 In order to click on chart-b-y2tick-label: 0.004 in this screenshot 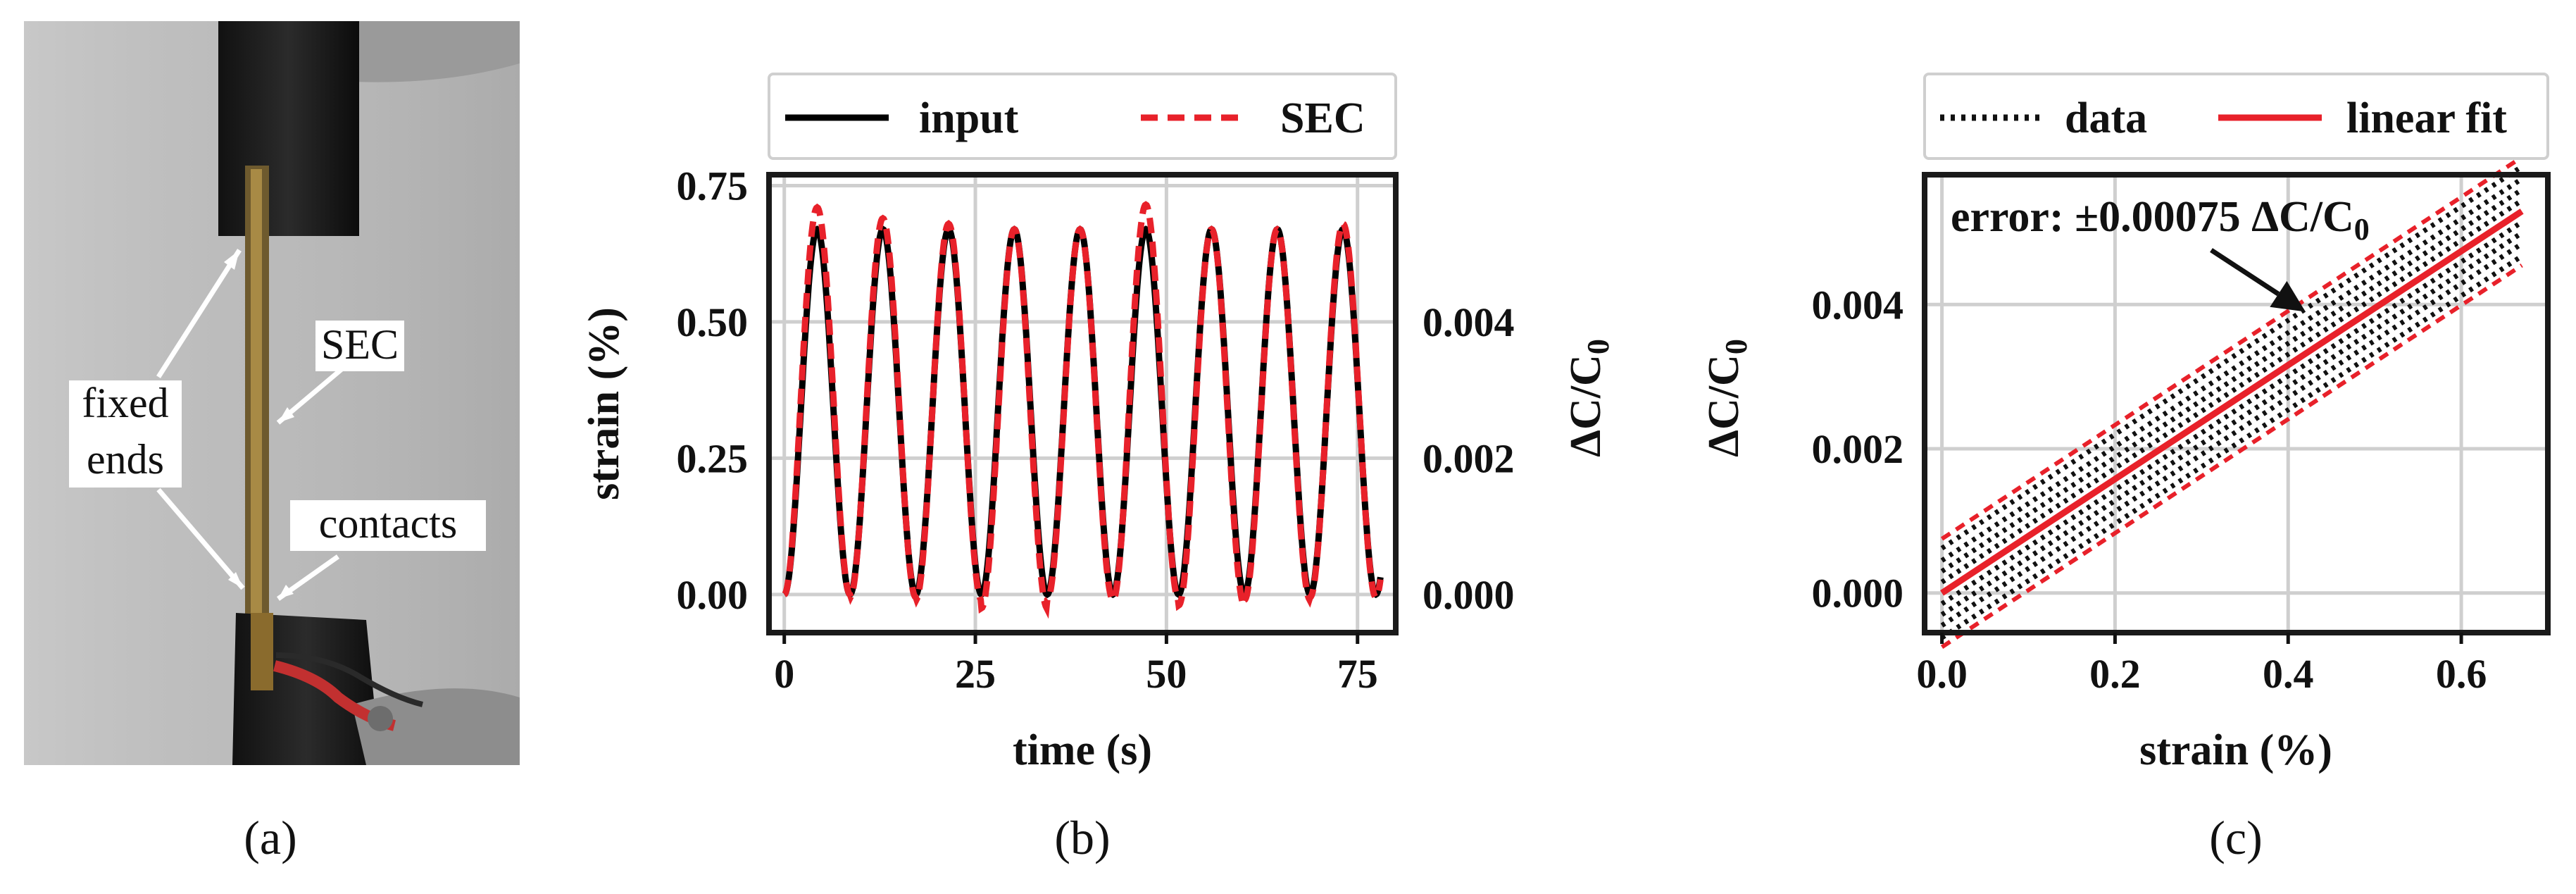, I will do `click(1469, 322)`.